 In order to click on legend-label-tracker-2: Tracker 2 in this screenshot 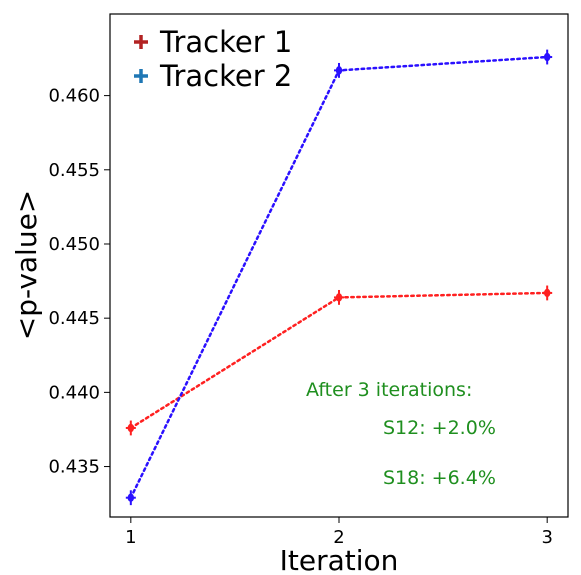, I will do `click(225, 76)`.